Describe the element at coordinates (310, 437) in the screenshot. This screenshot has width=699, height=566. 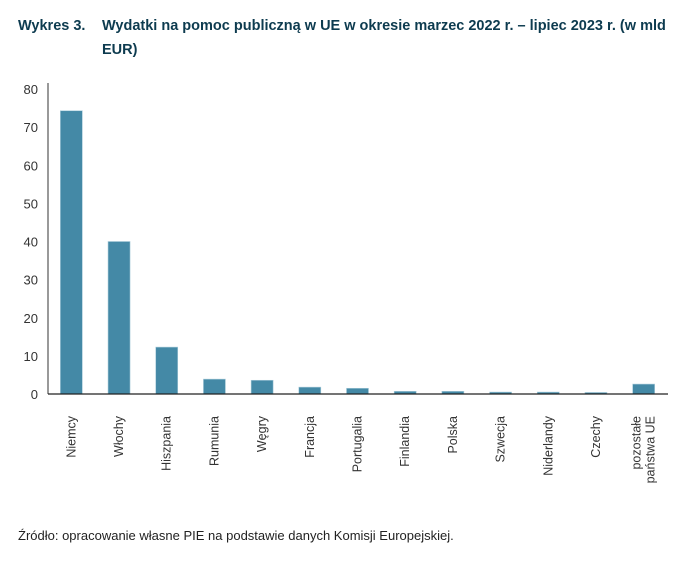
I see `x-tick-label: Francja` at that location.